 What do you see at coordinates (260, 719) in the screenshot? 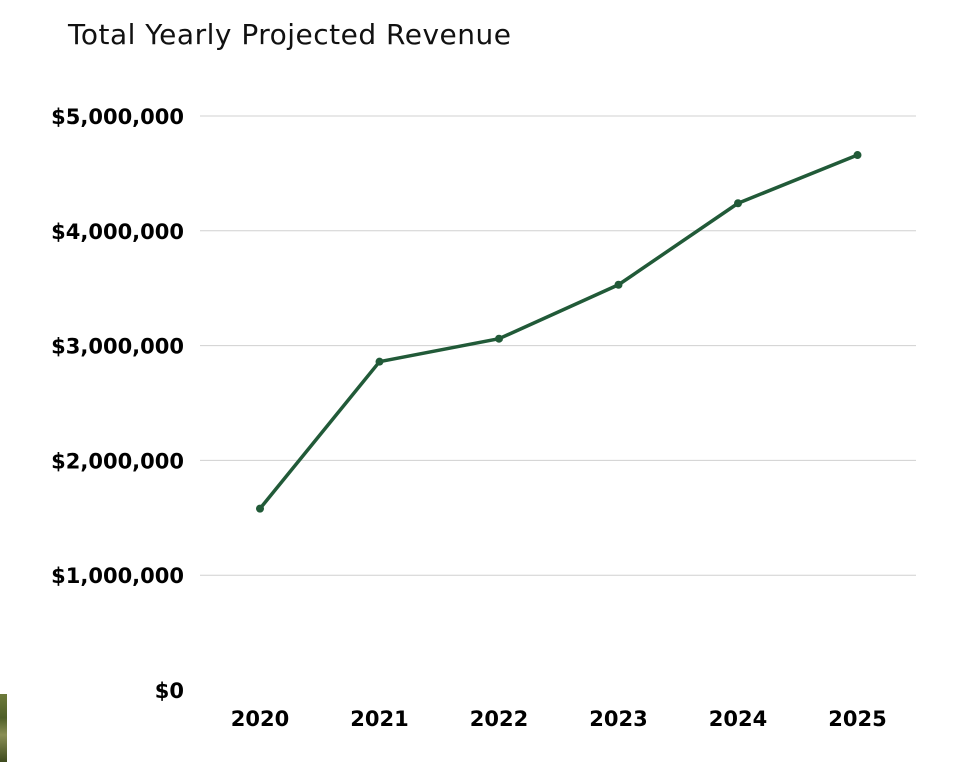
I see `x-tick-label: 2020` at bounding box center [260, 719].